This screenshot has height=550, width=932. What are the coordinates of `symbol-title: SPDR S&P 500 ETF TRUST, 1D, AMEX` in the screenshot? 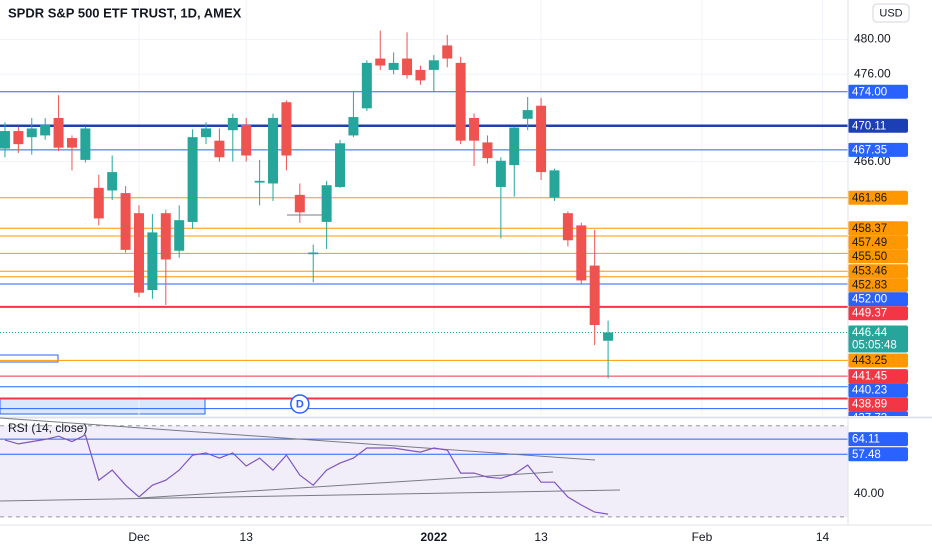 It's located at (125, 12).